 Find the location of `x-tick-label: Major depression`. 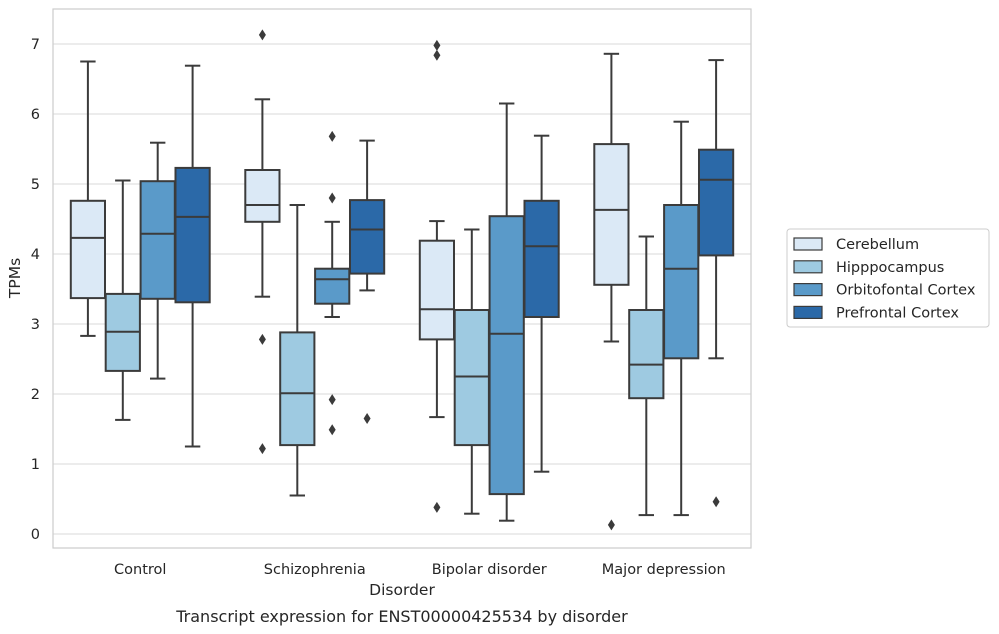

x-tick-label: Major depression is located at coordinates (664, 570).